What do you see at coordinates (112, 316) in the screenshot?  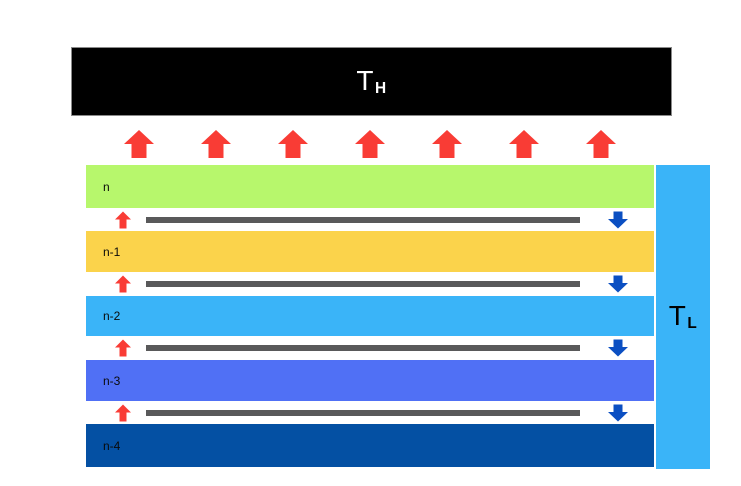 I see `shield-layer-label: n-2` at bounding box center [112, 316].